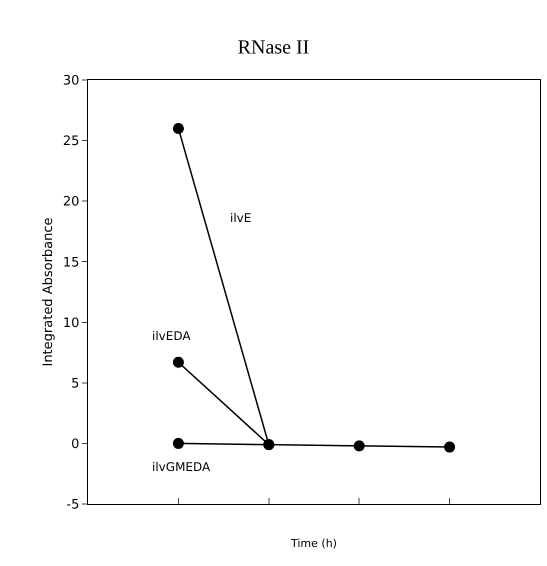 This screenshot has width=547, height=566. Describe the element at coordinates (73, 505) in the screenshot. I see `y-tick-label: -5` at that location.